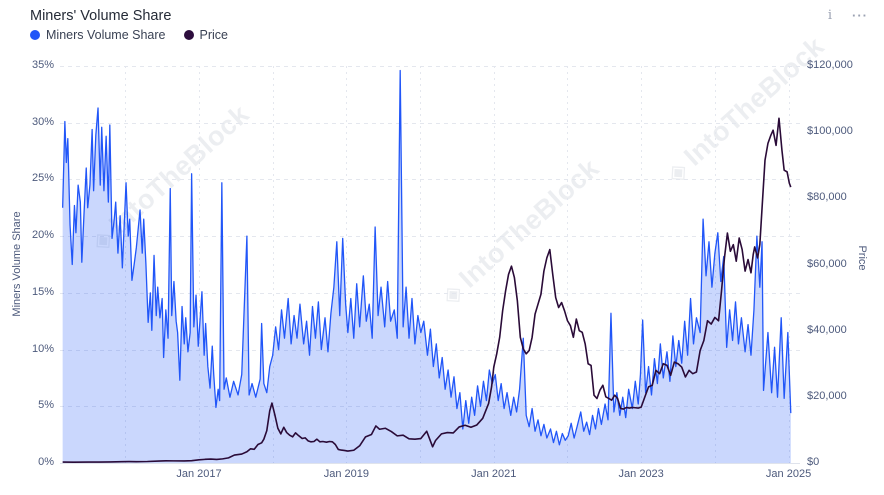  What do you see at coordinates (42, 121) in the screenshot?
I see `y-left-tick: 30%` at bounding box center [42, 121].